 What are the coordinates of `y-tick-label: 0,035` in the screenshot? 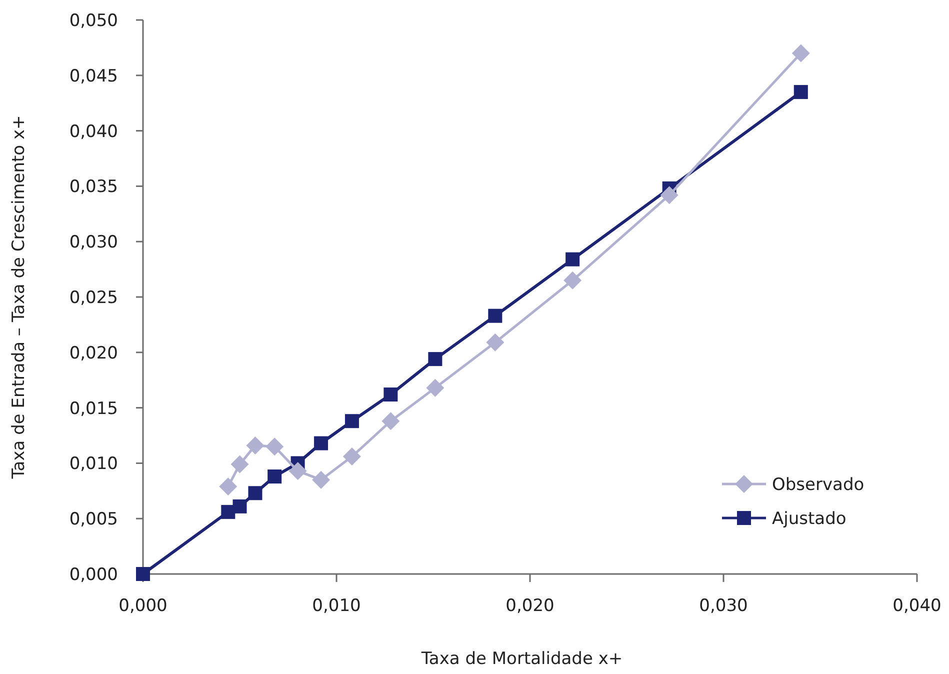 It's located at (93, 187).